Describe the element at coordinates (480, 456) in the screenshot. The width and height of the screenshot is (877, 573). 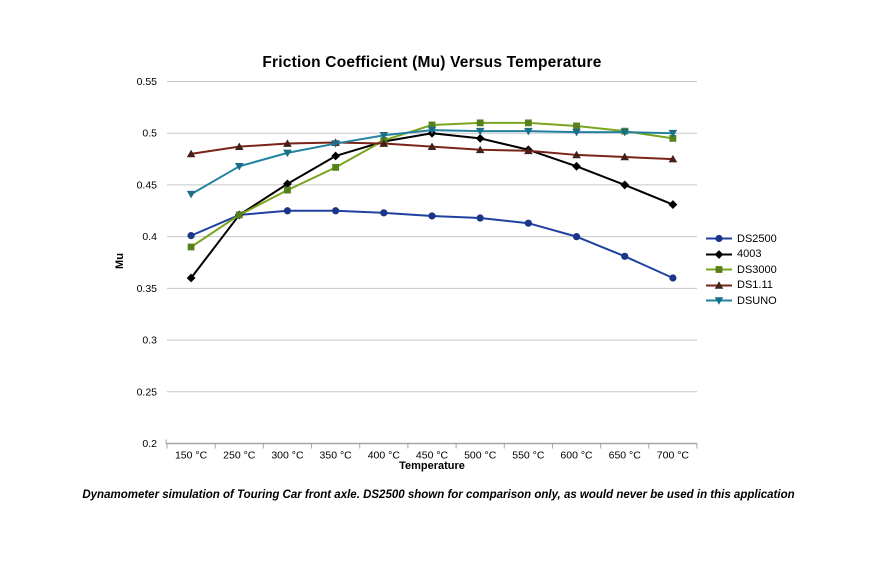
I see `svg-text: 500 °C` at that location.